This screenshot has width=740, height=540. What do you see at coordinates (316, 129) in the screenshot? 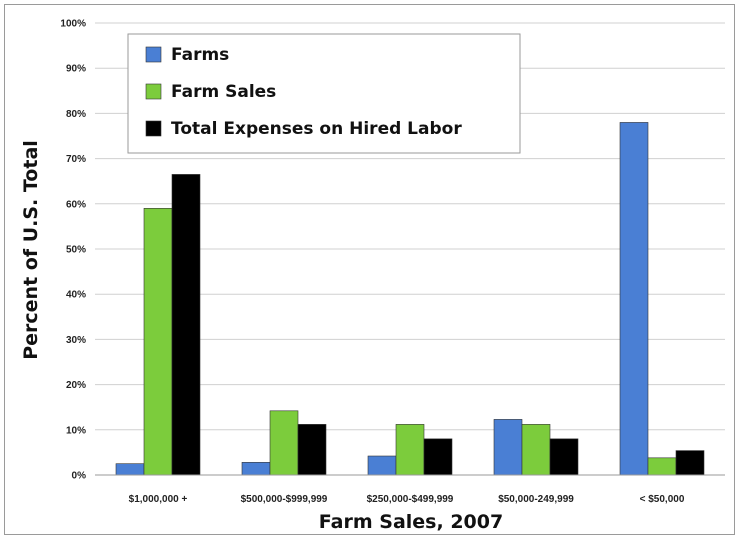
I see `legend-label: Total Expenses on Hired Labor` at bounding box center [316, 129].